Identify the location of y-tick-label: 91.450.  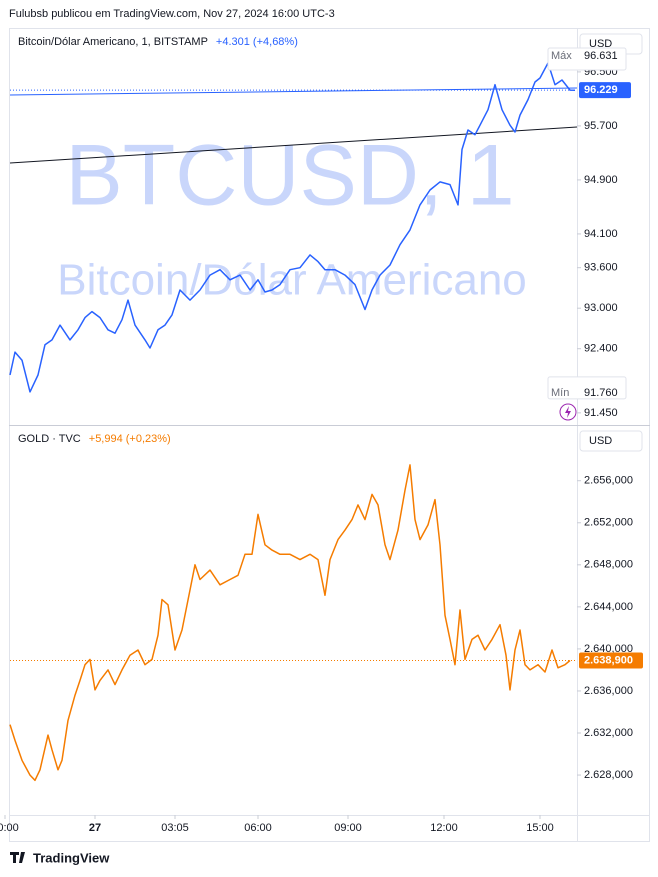
(601, 413).